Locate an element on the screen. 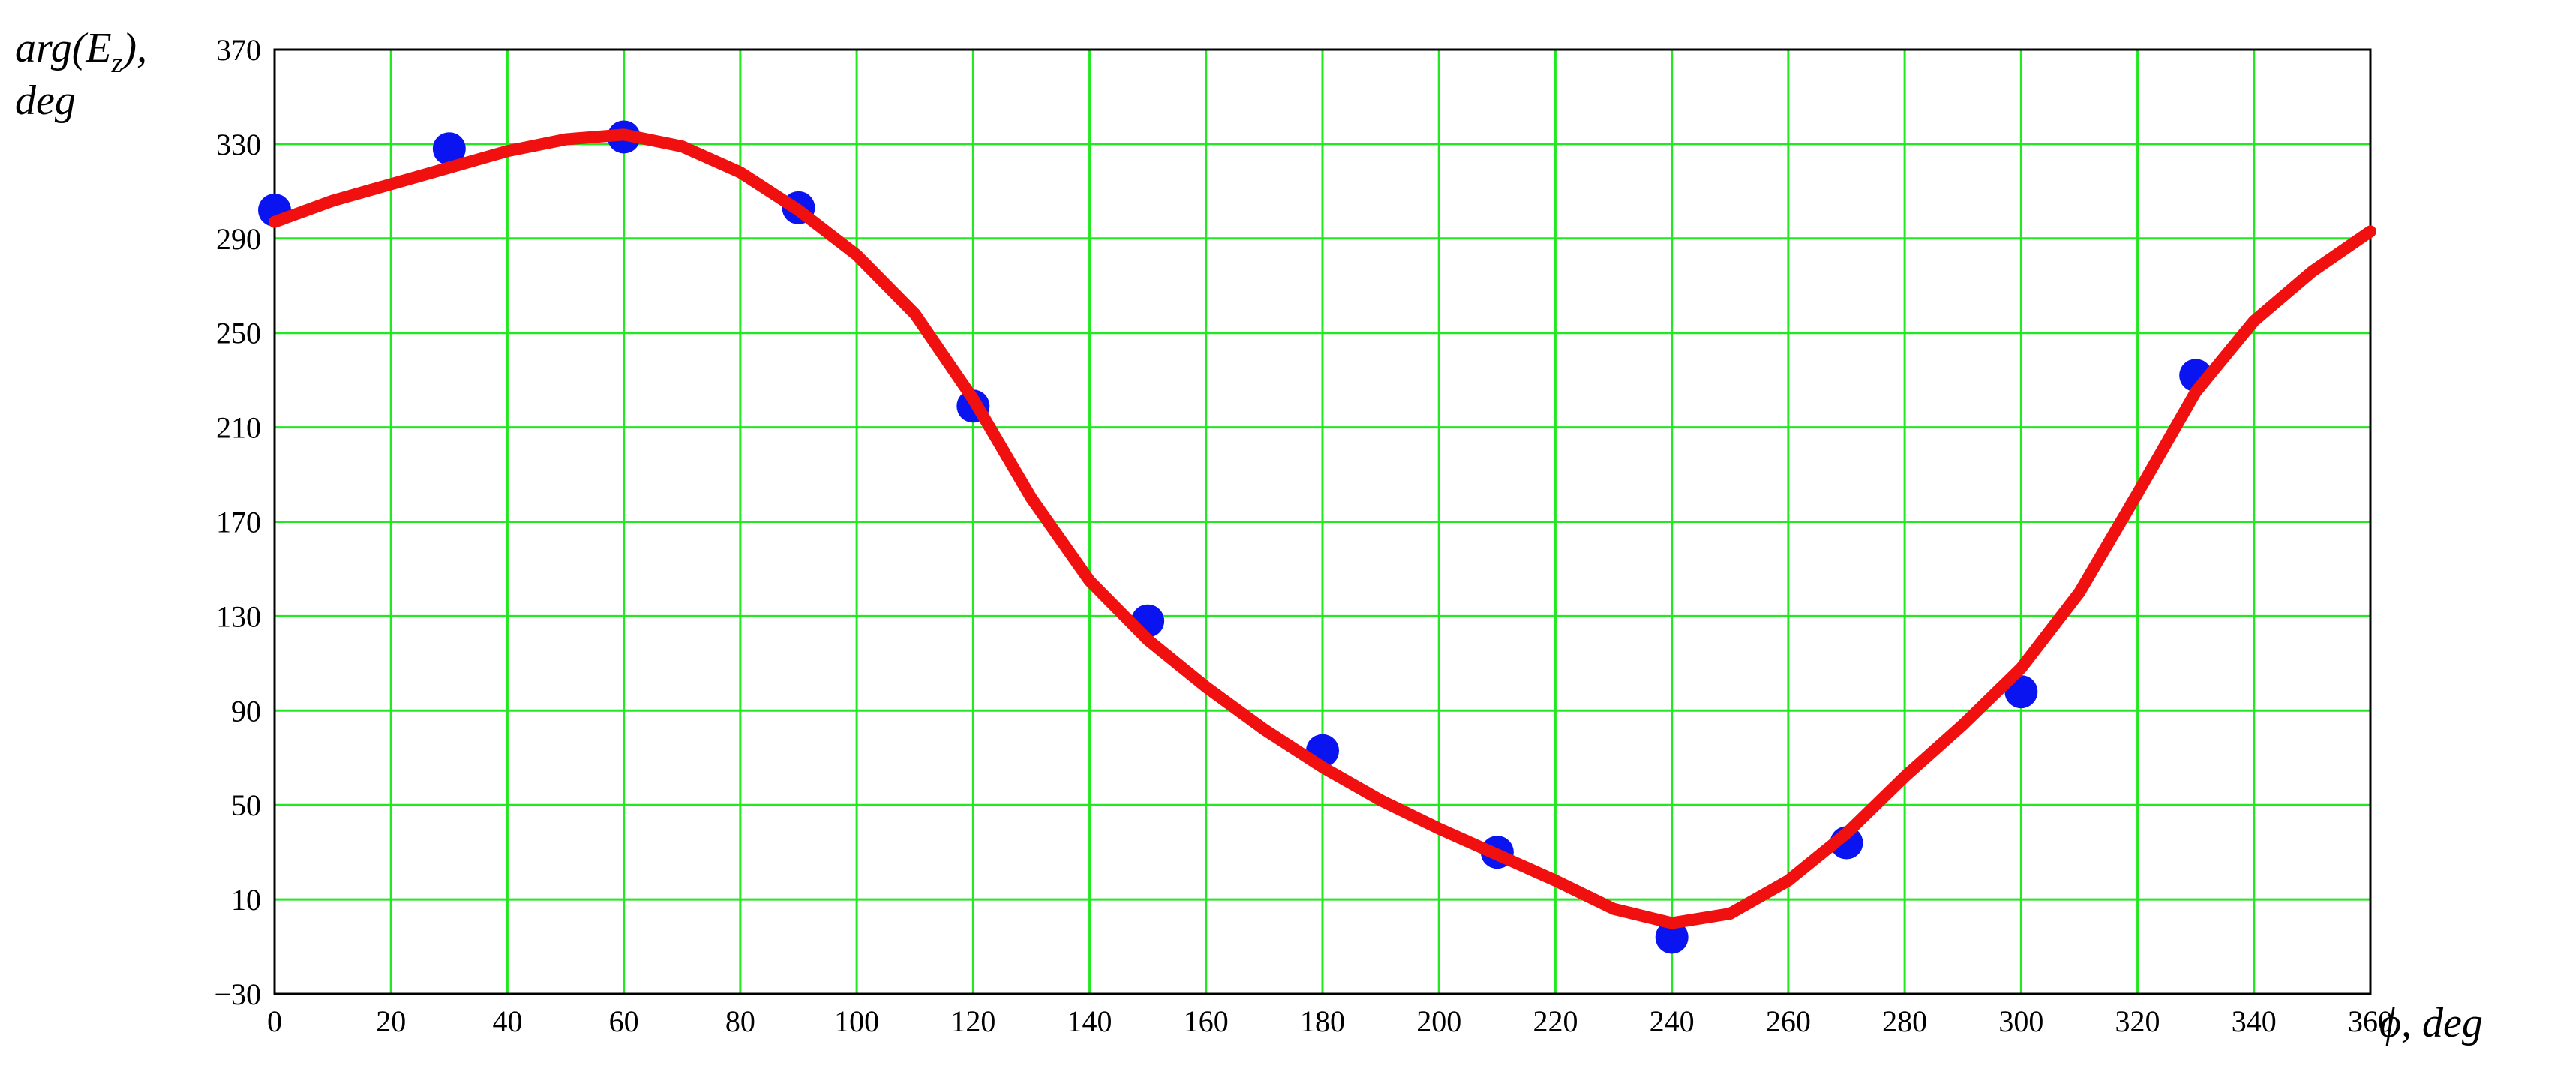 This screenshot has height=1075, width=2576. x-tick-label: 200 is located at coordinates (1438, 1021).